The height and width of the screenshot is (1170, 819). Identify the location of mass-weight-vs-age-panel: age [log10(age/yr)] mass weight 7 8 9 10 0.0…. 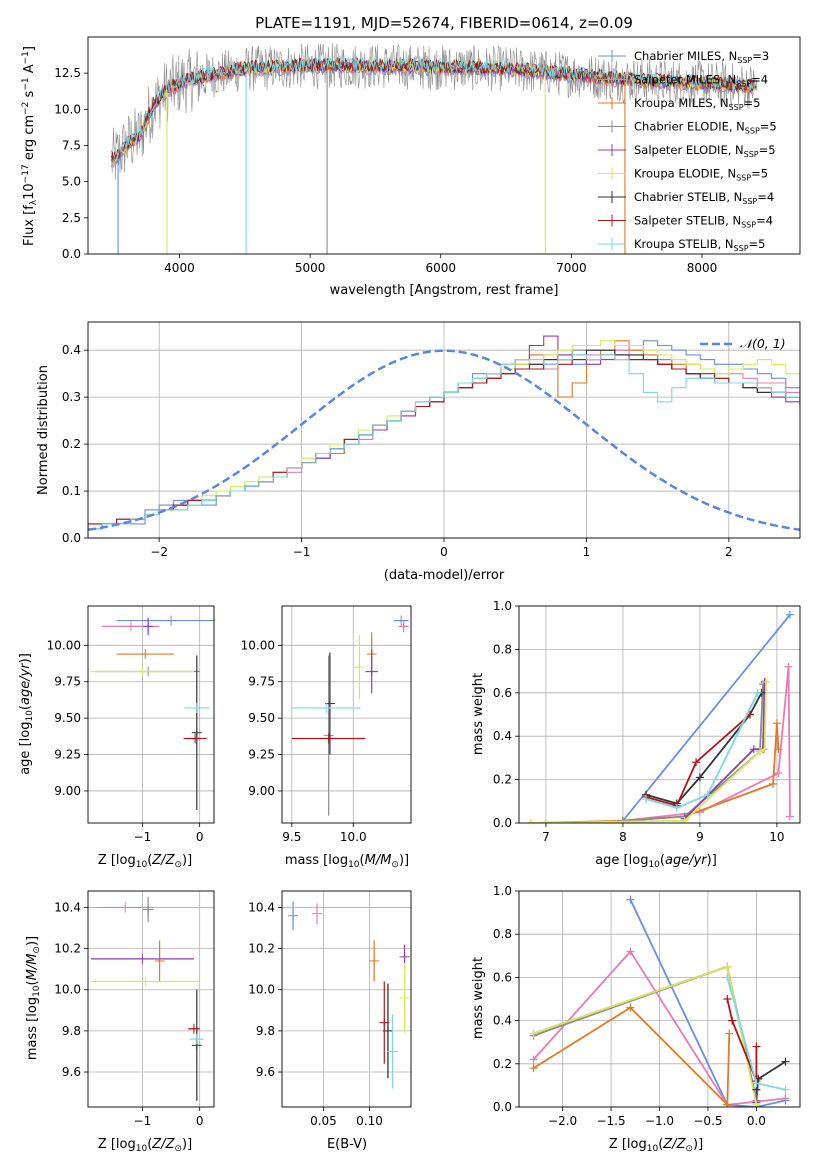
(636, 734).